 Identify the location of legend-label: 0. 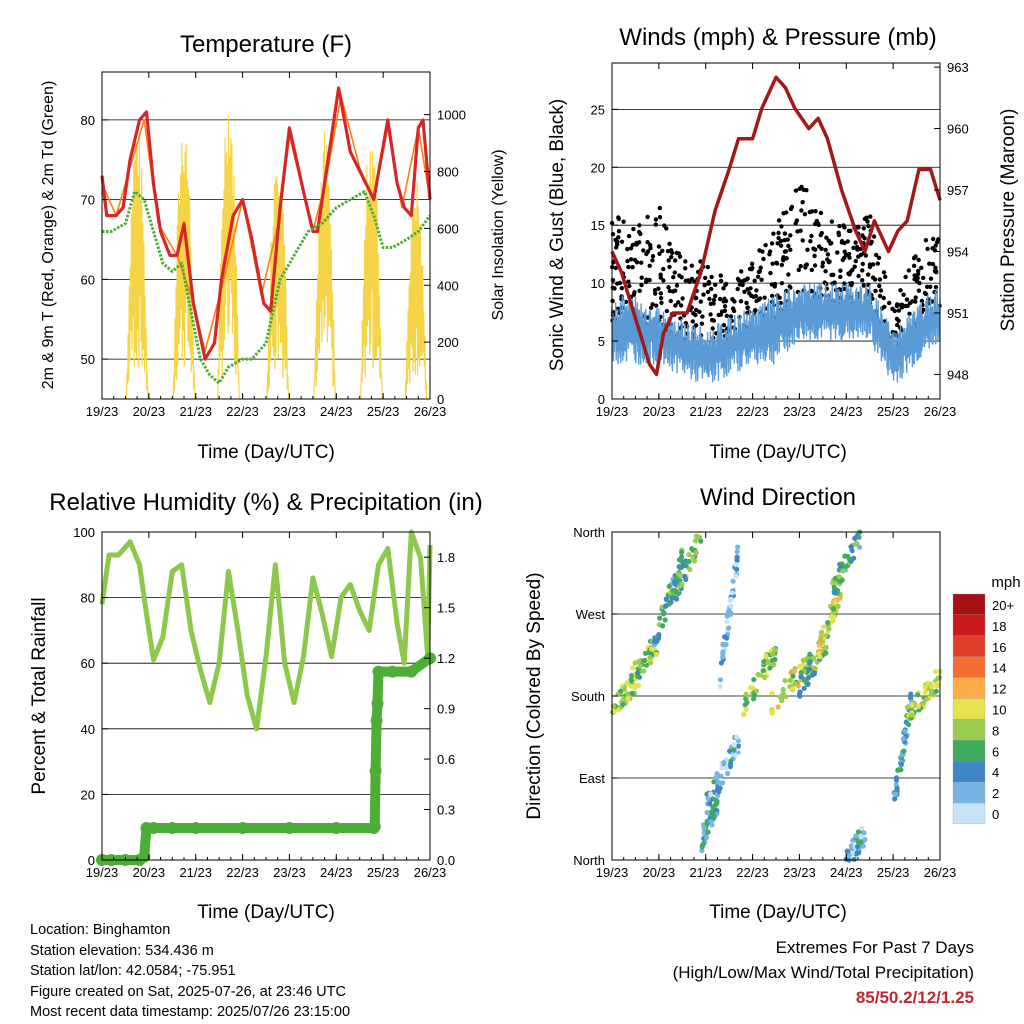
(995, 814).